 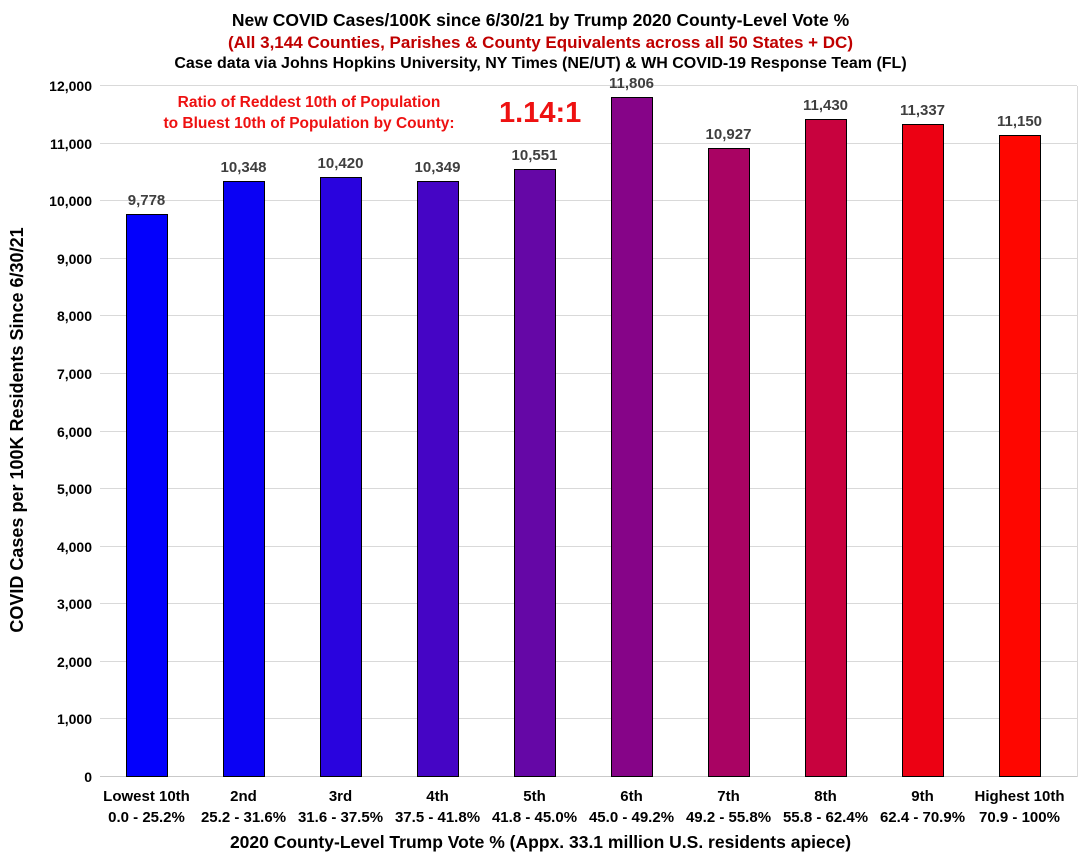 What do you see at coordinates (1019, 796) in the screenshot?
I see `x-category-name: Highest 10th` at bounding box center [1019, 796].